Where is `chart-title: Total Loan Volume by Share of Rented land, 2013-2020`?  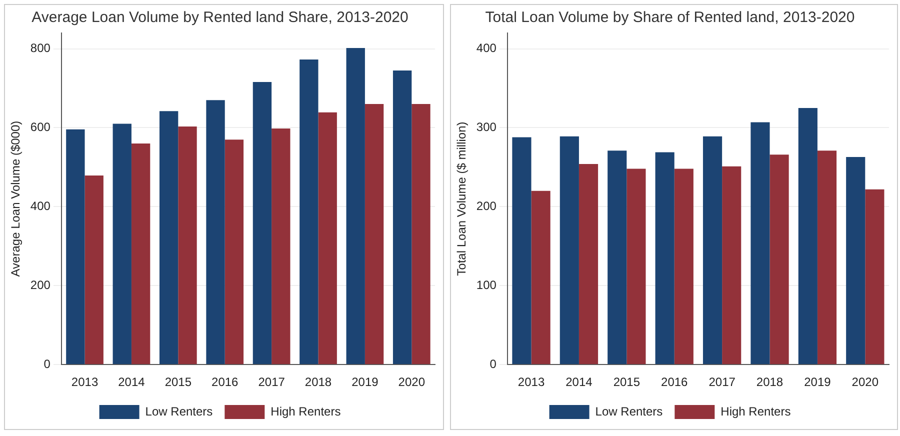
chart-title: Total Loan Volume by Share of Rented land, 2013-2020 is located at coordinates (670, 17).